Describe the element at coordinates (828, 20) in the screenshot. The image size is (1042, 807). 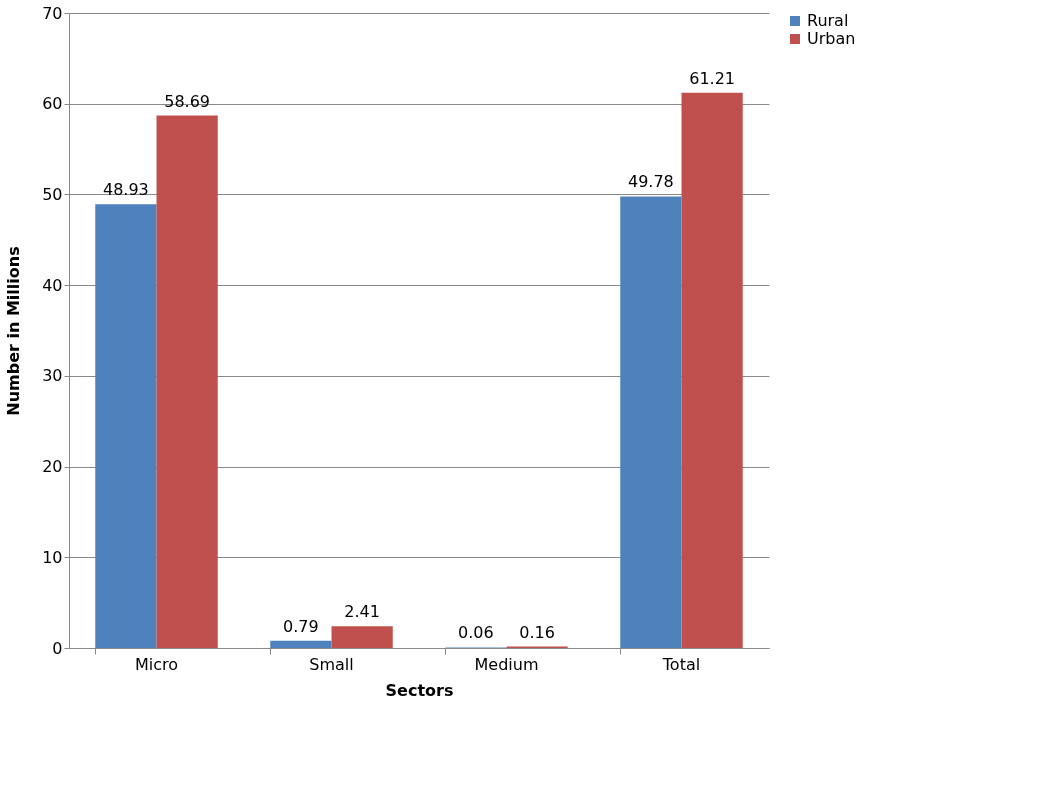
I see `legend-label: Rural` at that location.